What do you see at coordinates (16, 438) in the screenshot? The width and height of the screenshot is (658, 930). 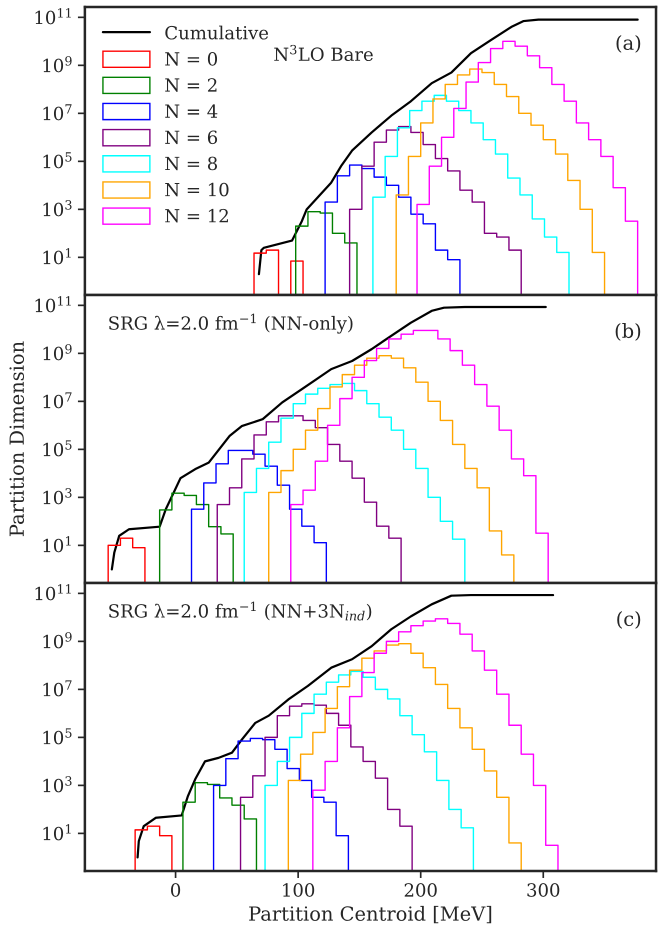 I see `y-axis-title: Partition Dimension` at bounding box center [16, 438].